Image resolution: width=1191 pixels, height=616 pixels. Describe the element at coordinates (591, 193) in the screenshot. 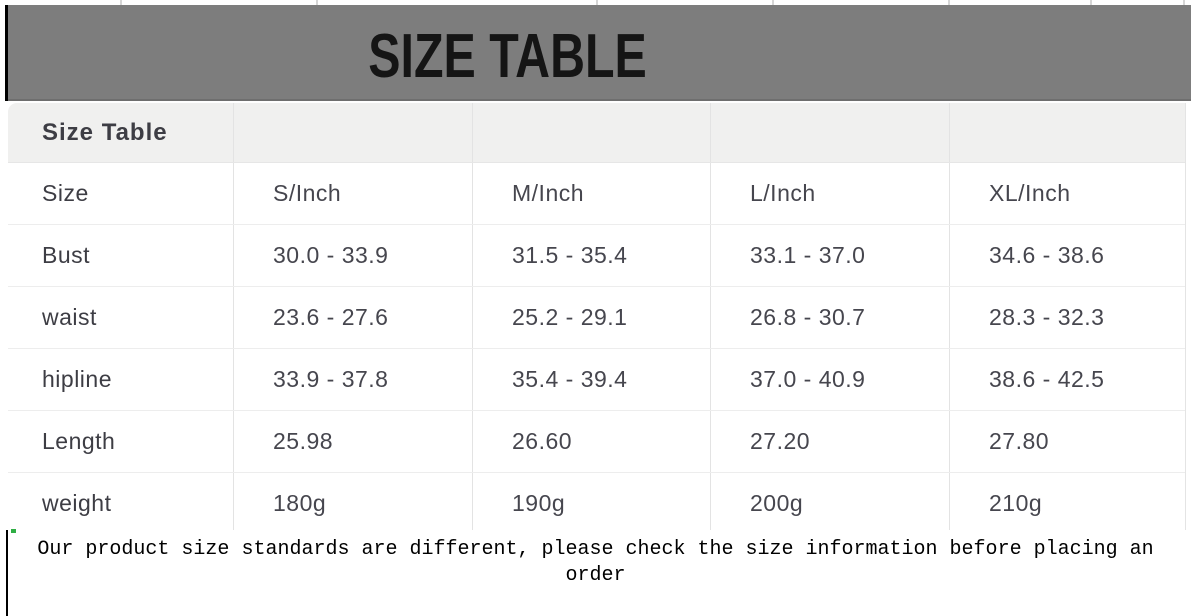

I see `table-cell: M/Inch` at that location.